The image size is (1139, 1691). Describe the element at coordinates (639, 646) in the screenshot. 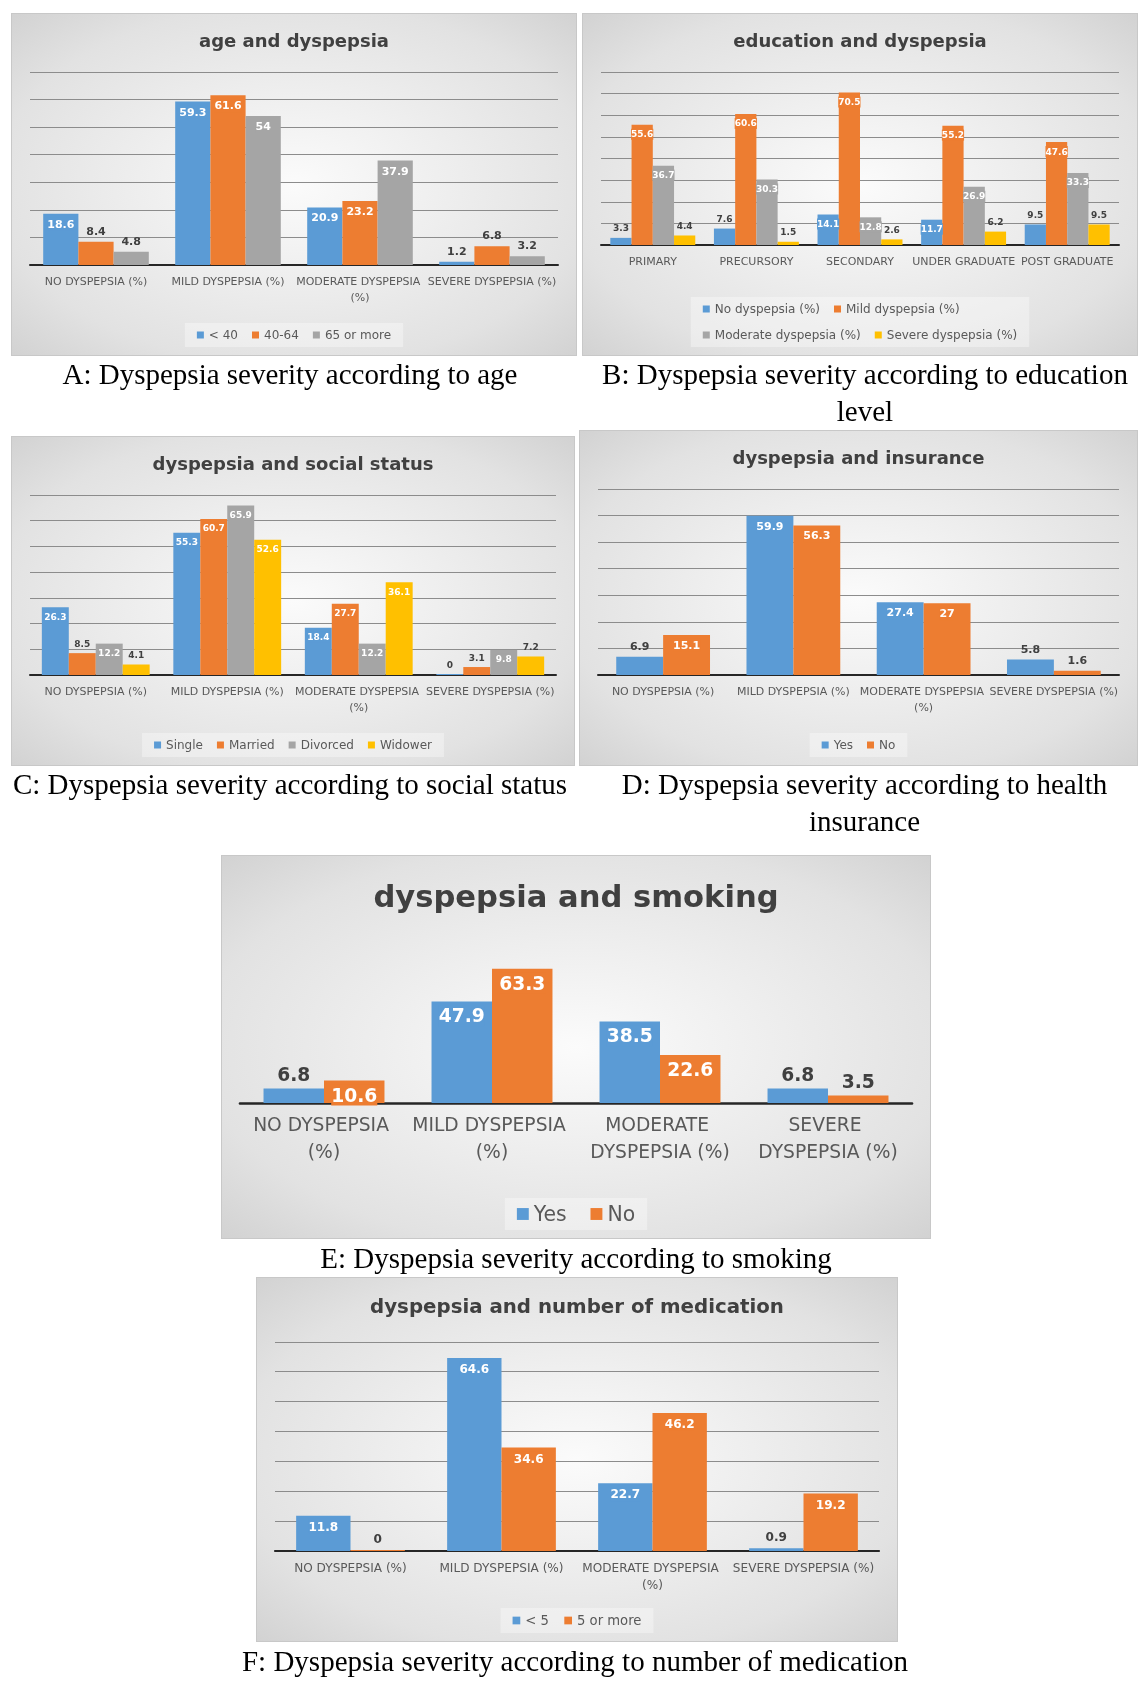

I see `data-label: 6.9` at that location.